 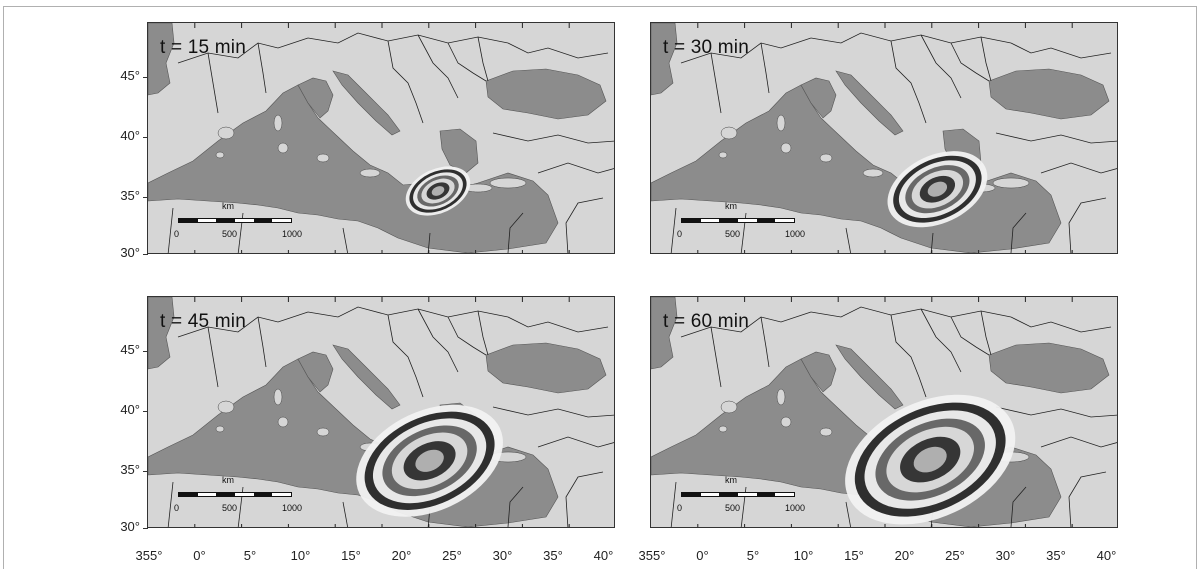 What do you see at coordinates (203, 47) in the screenshot?
I see `time-label: t = 15 min` at bounding box center [203, 47].